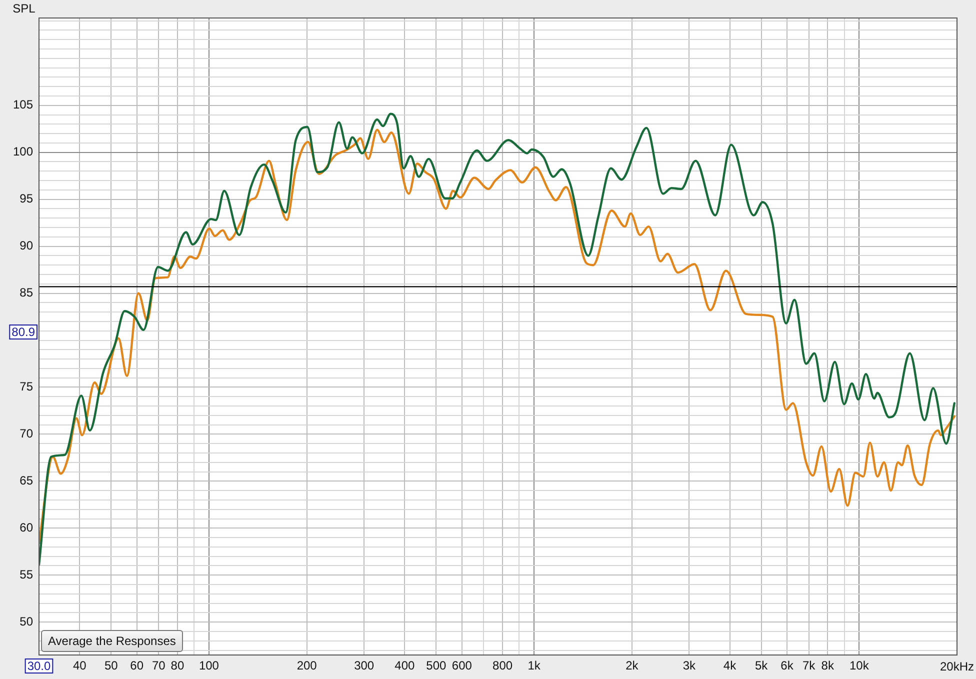 The width and height of the screenshot is (976, 679). I want to click on x-tick-label: 1k, so click(535, 665).